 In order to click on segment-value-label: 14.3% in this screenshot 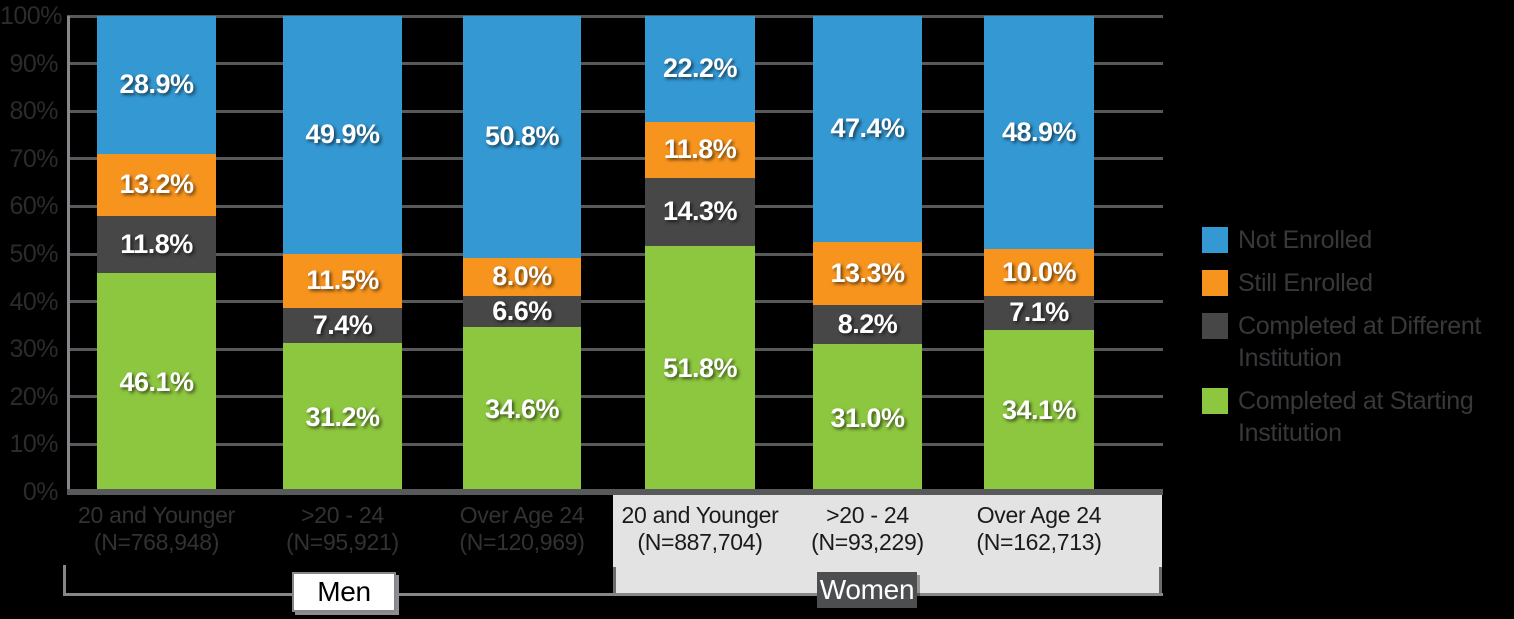, I will do `click(700, 211)`.